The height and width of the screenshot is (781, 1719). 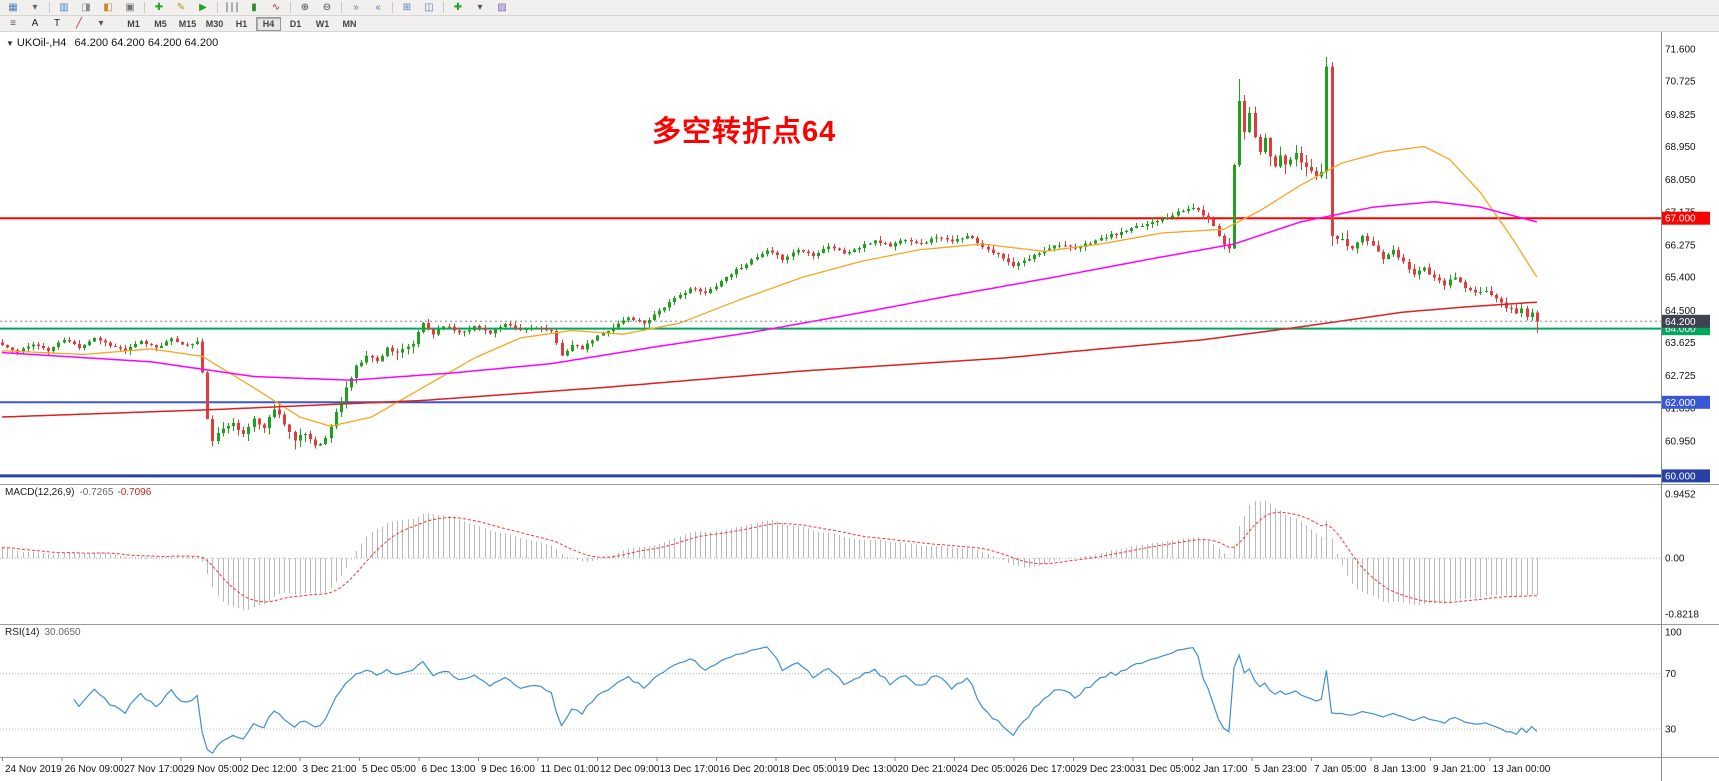 What do you see at coordinates (1680, 495) in the screenshot?
I see `svg-text: 0.9452` at bounding box center [1680, 495].